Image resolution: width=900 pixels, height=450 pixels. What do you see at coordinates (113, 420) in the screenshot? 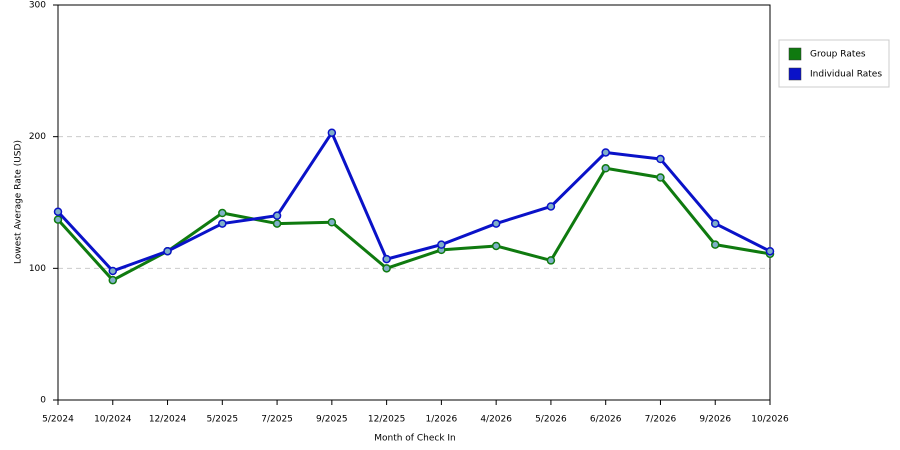
I see `x-tick-label: 10/2024` at bounding box center [113, 420].